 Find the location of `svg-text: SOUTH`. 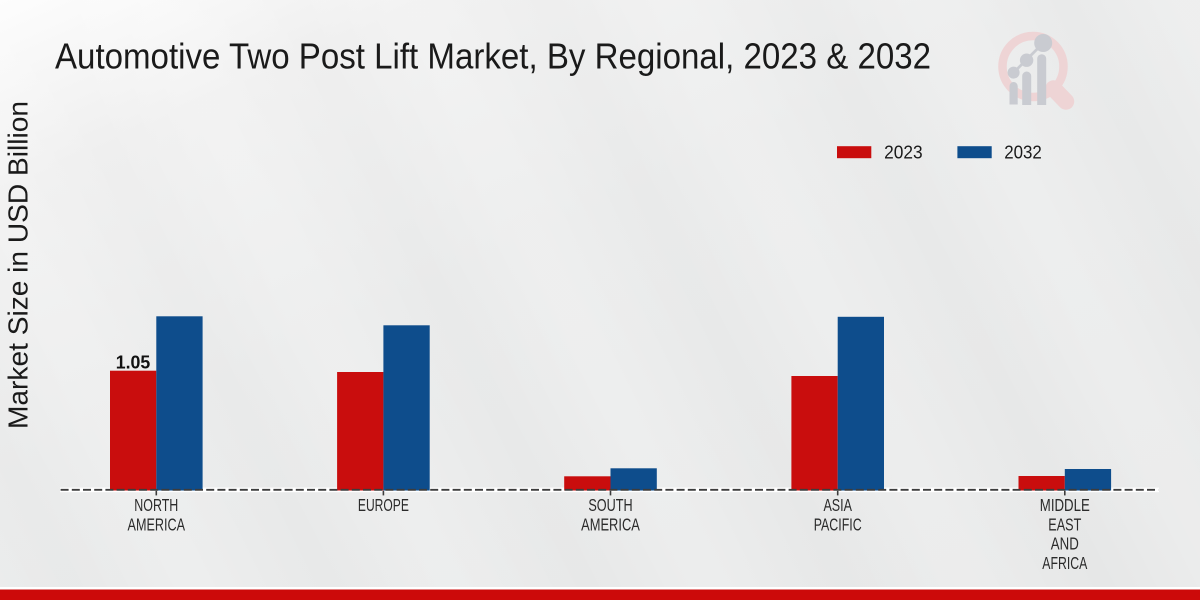

svg-text: SOUTH is located at coordinates (610, 505).